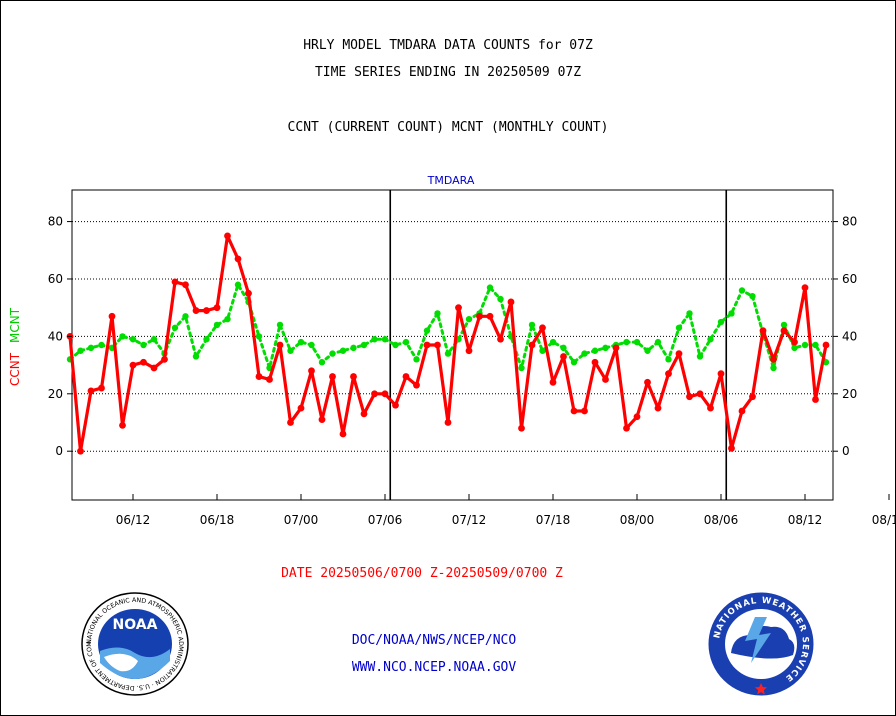  Describe the element at coordinates (301, 520) in the screenshot. I see `x-tick-label: 07/00` at that location.